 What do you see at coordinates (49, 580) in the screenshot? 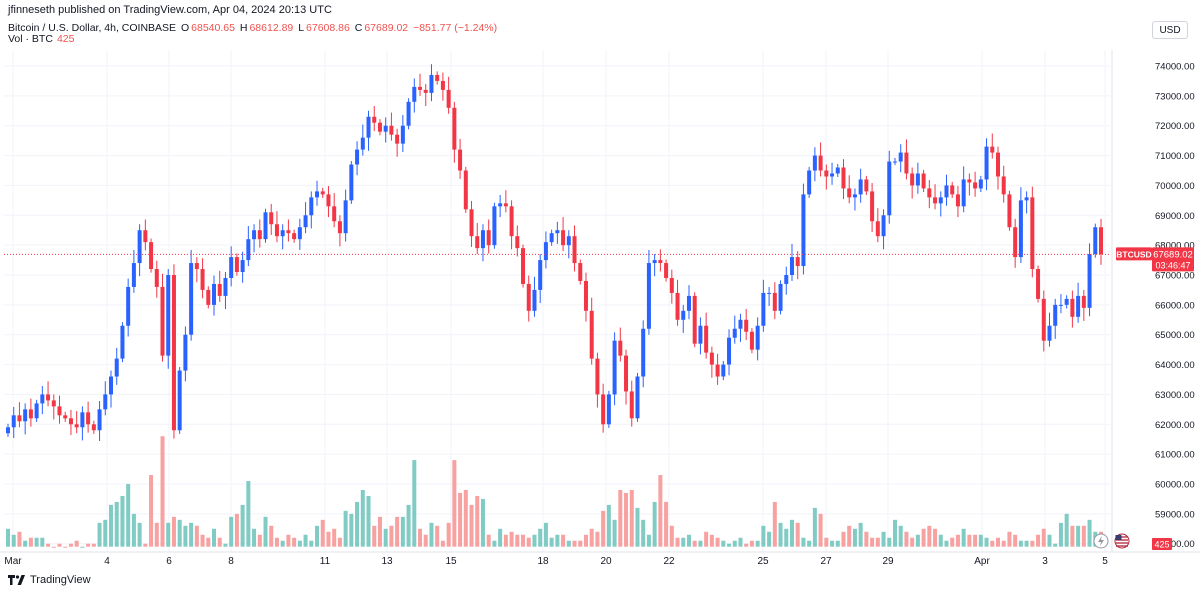
I see `footer-brand: TradingView` at bounding box center [49, 580].